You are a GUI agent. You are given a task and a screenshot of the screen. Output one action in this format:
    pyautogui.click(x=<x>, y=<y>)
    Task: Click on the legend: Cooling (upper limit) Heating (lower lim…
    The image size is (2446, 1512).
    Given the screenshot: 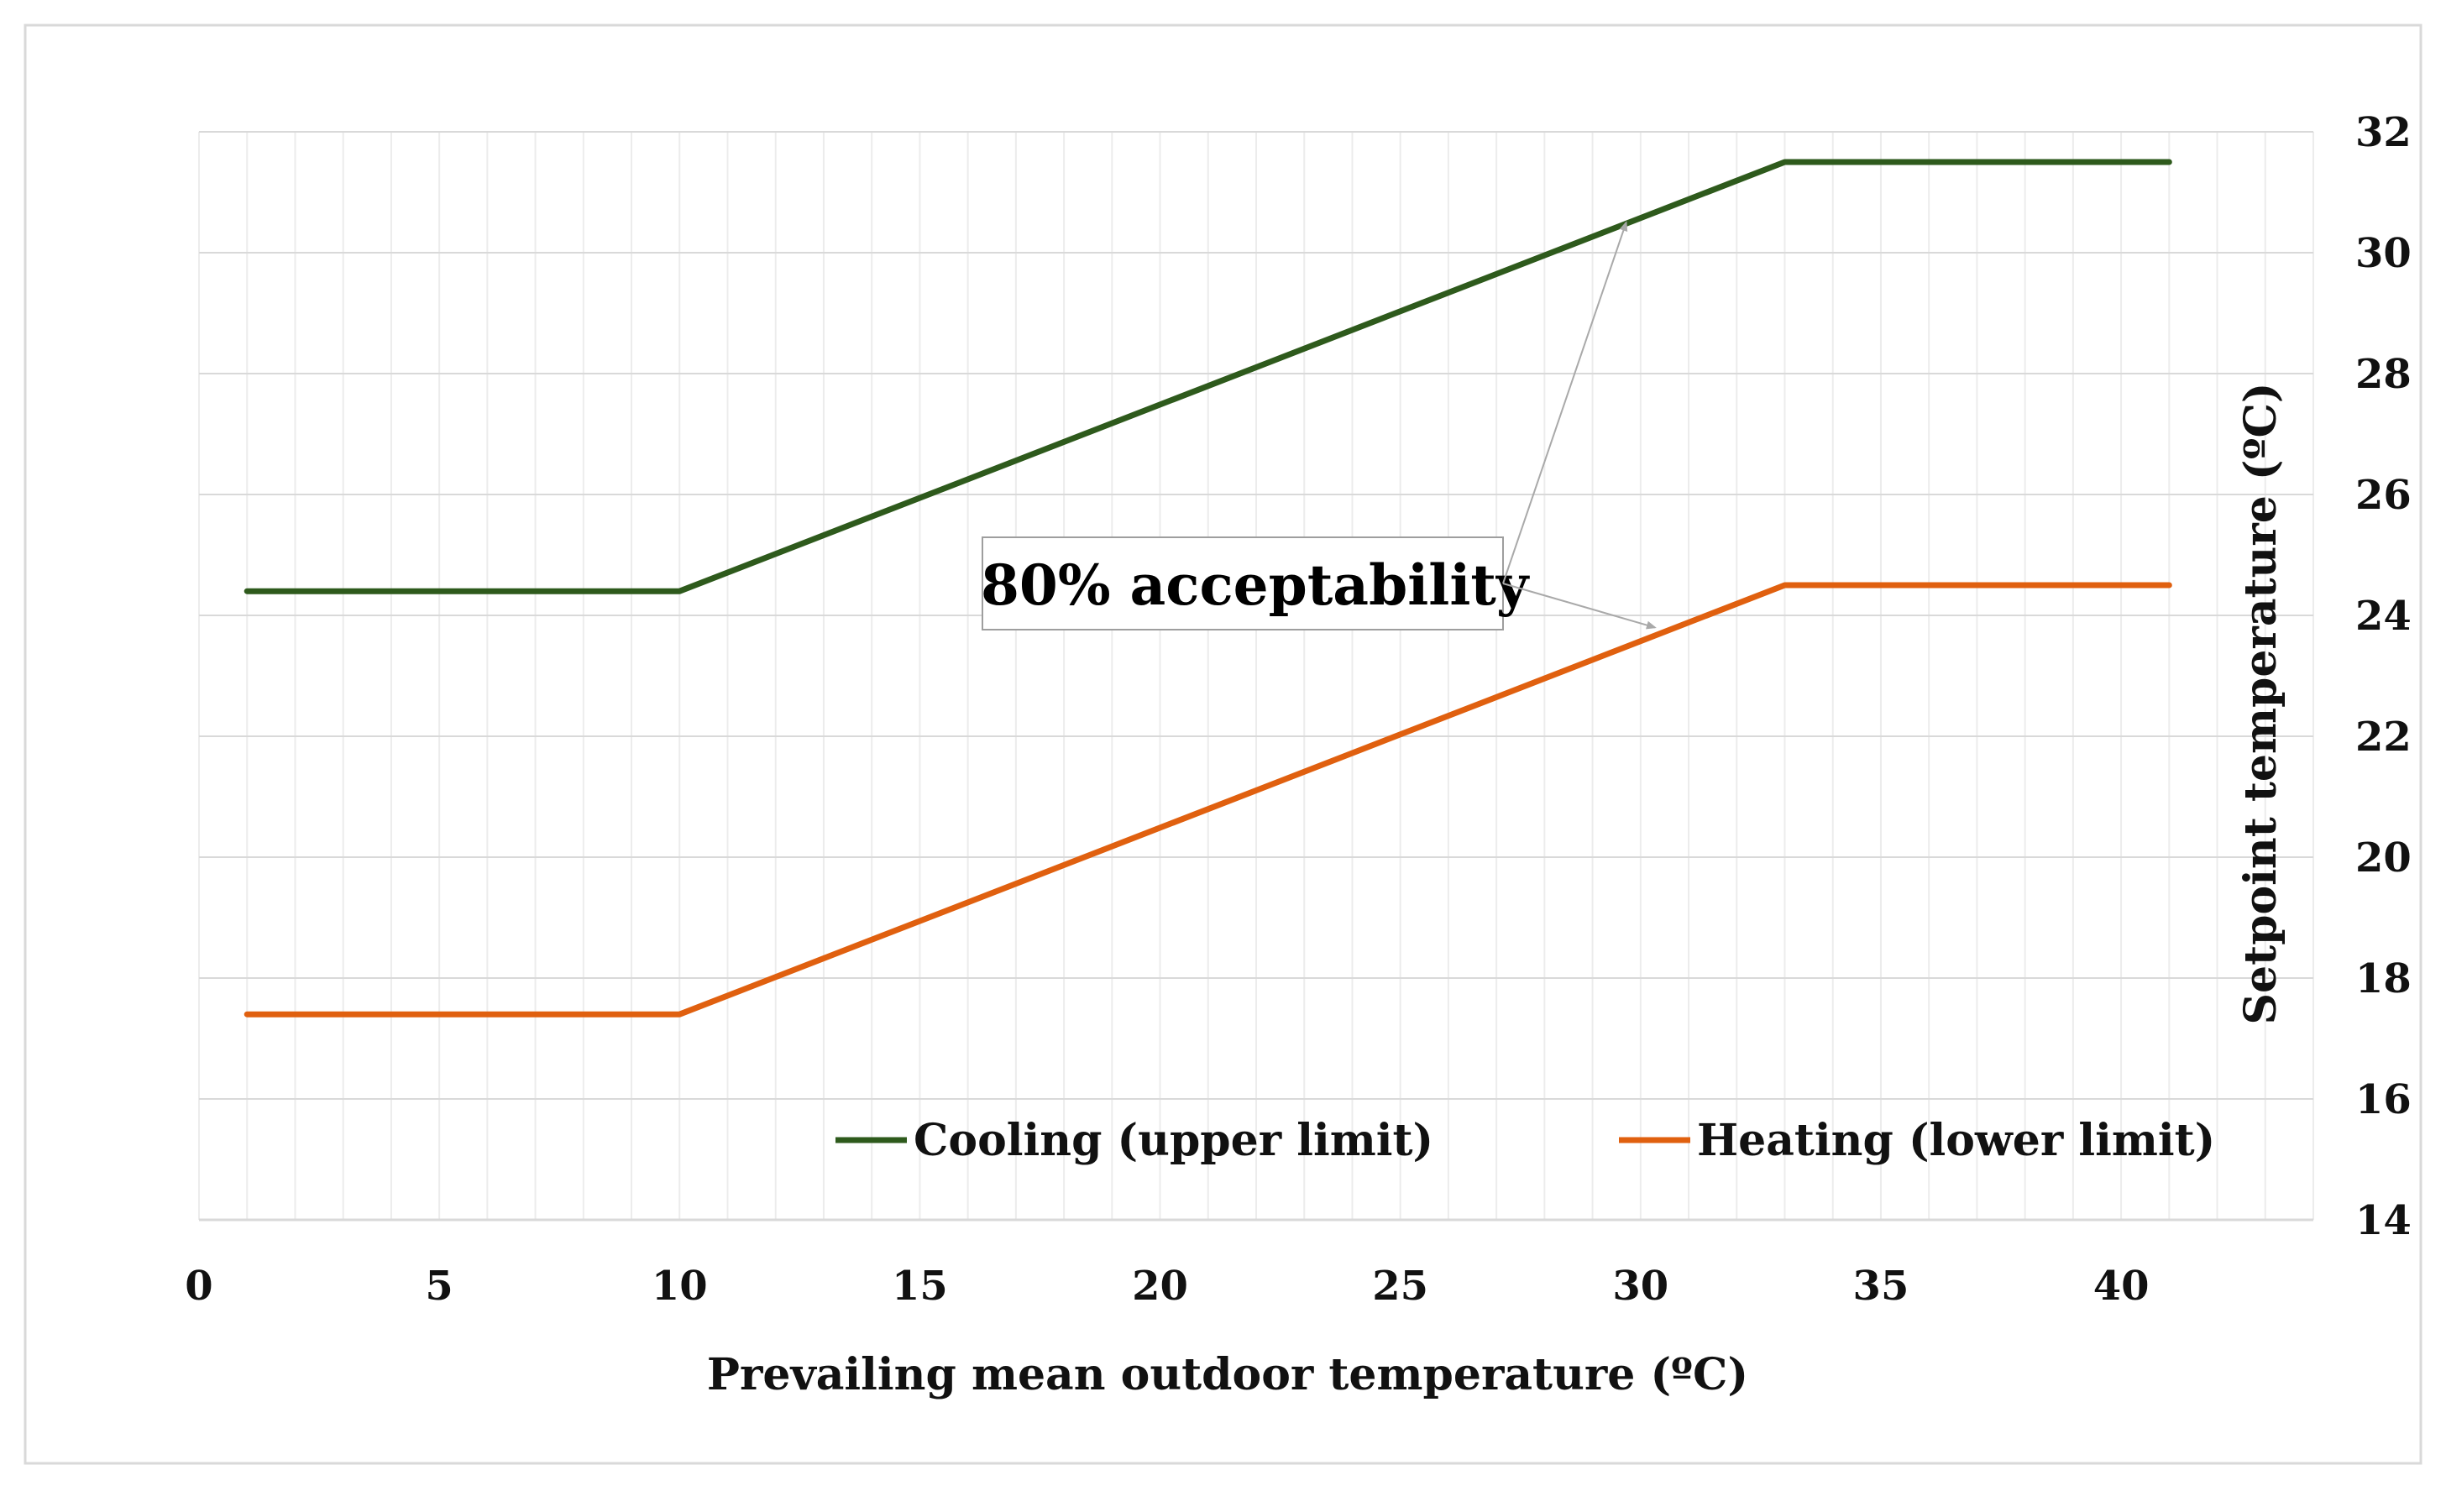 What is the action you would take?
    pyautogui.click(x=1525, y=1140)
    